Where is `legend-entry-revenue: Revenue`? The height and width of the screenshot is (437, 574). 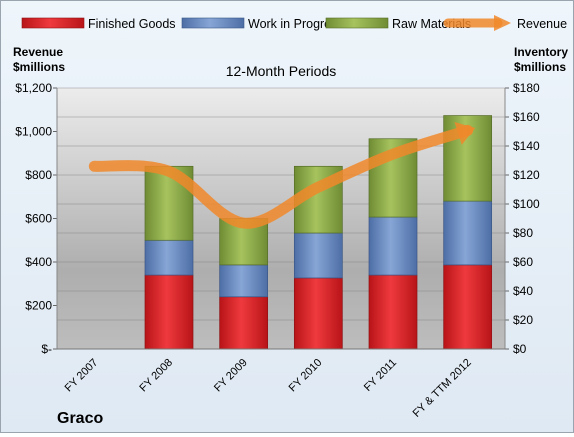 legend-entry-revenue: Revenue is located at coordinates (505, 23).